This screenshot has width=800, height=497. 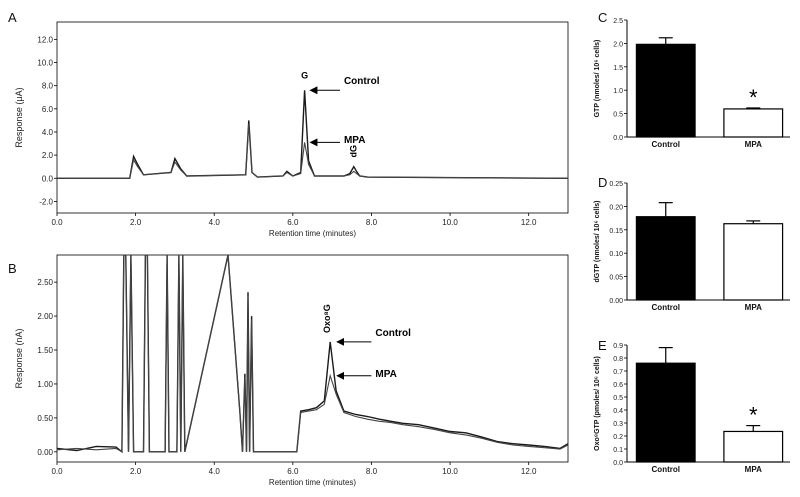 I want to click on panel-label-c: C, so click(x=602, y=17).